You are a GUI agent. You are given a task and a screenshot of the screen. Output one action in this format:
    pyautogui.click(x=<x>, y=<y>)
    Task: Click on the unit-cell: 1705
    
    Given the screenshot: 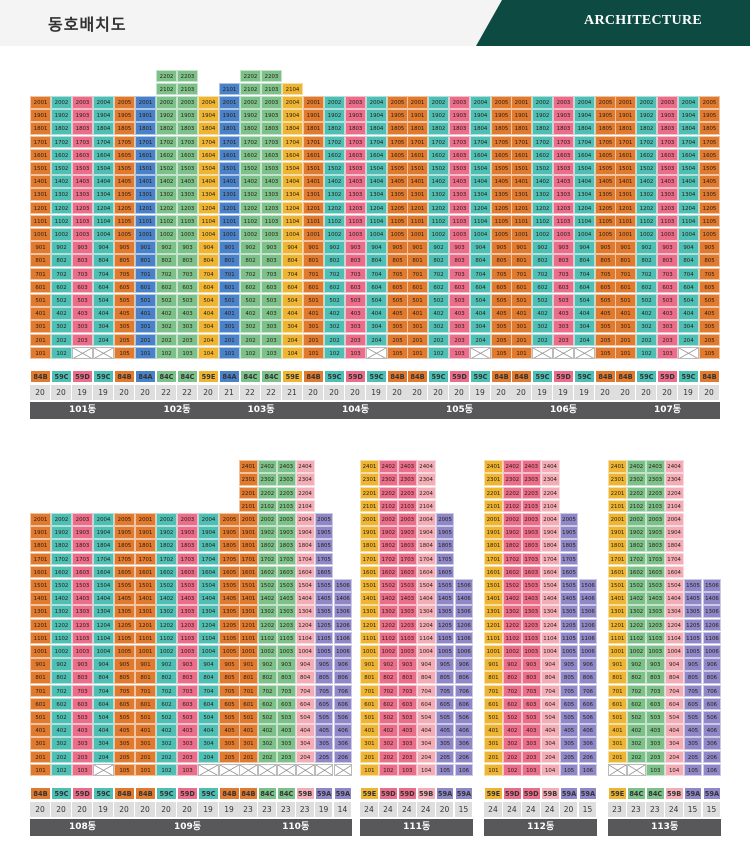 What is the action you would take?
    pyautogui.click(x=605, y=142)
    